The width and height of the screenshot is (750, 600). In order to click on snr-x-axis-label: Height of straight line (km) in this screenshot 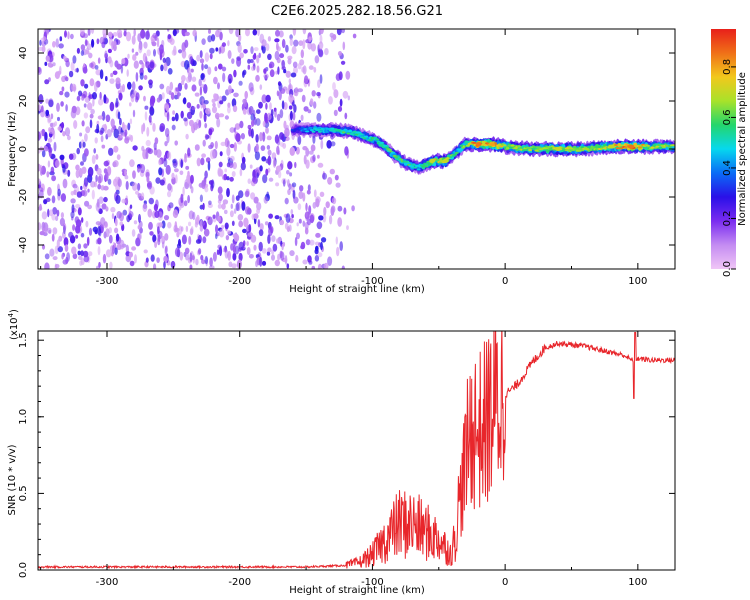, I will do `click(357, 590)`.